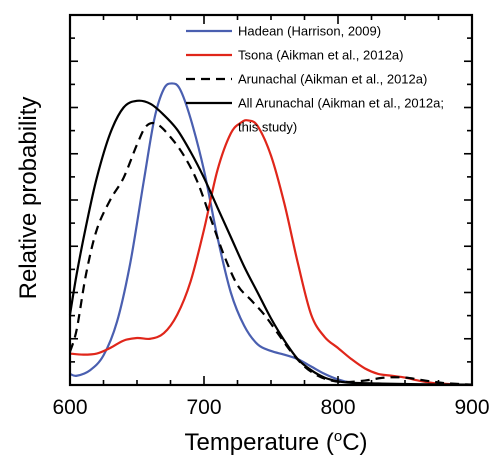 This screenshot has height=463, width=504. What do you see at coordinates (471, 407) in the screenshot?
I see `x-tick-label: 900` at bounding box center [471, 407].